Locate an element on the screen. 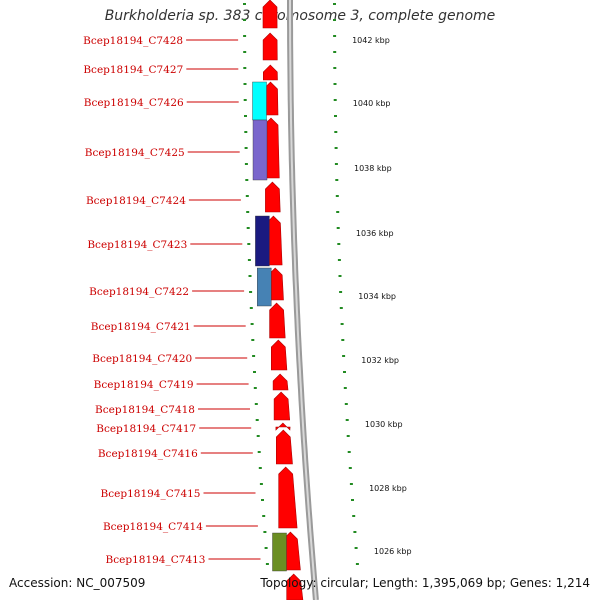 The height and width of the screenshot is (600, 600). gene-label: Bcep18194_C7426 is located at coordinates (134, 103).